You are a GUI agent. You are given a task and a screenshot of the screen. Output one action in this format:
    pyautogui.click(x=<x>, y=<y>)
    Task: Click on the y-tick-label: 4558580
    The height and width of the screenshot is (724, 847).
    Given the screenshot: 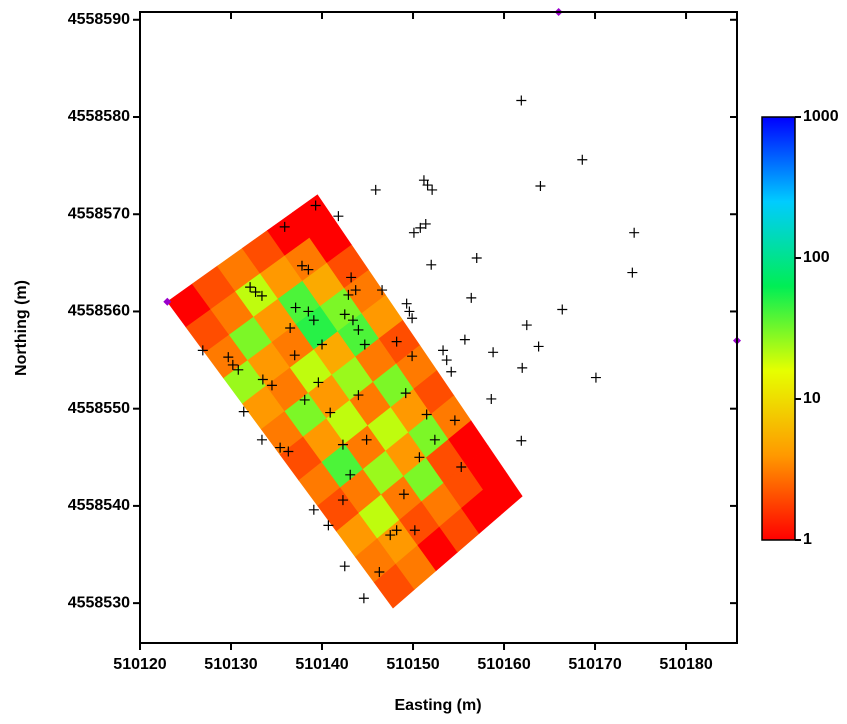 What is the action you would take?
    pyautogui.click(x=99, y=116)
    